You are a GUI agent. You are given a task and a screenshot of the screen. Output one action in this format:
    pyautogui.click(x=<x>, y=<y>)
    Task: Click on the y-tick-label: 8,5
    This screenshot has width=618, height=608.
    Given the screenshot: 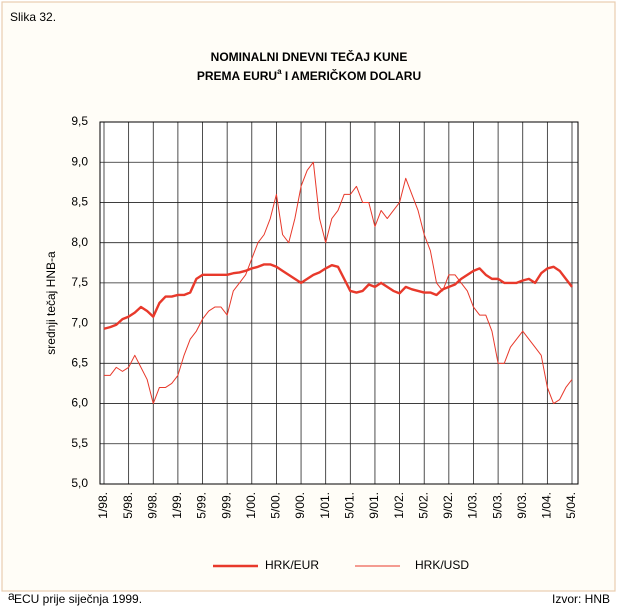 What is the action you would take?
    pyautogui.click(x=79, y=202)
    